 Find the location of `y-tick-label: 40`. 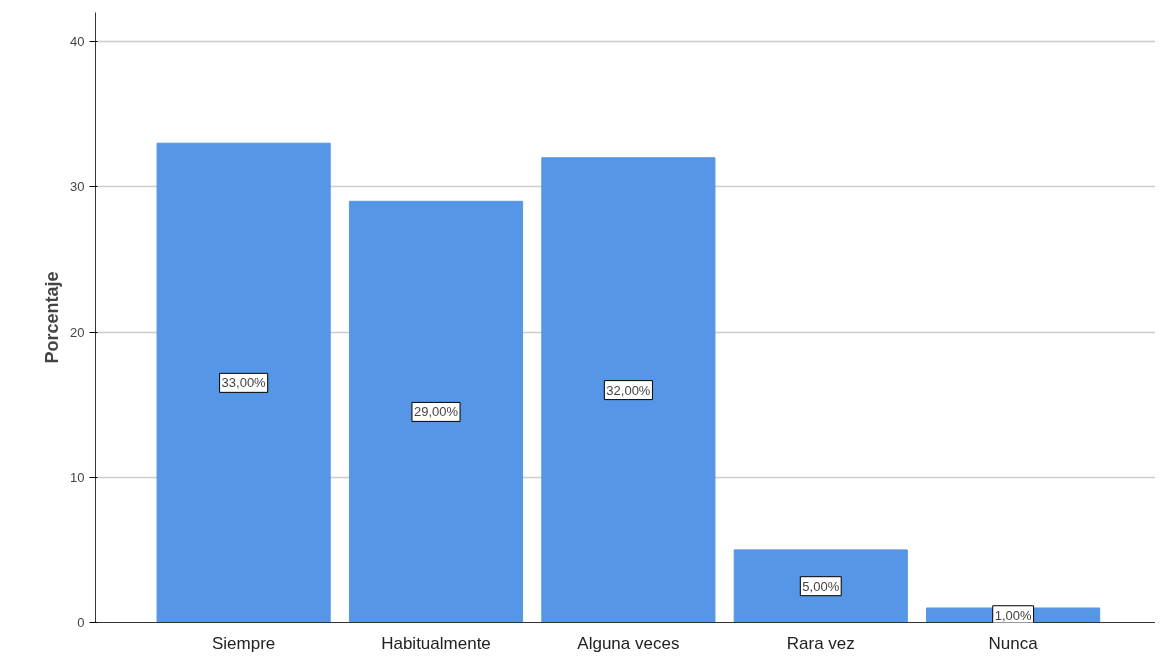

y-tick-label: 40 is located at coordinates (77, 42).